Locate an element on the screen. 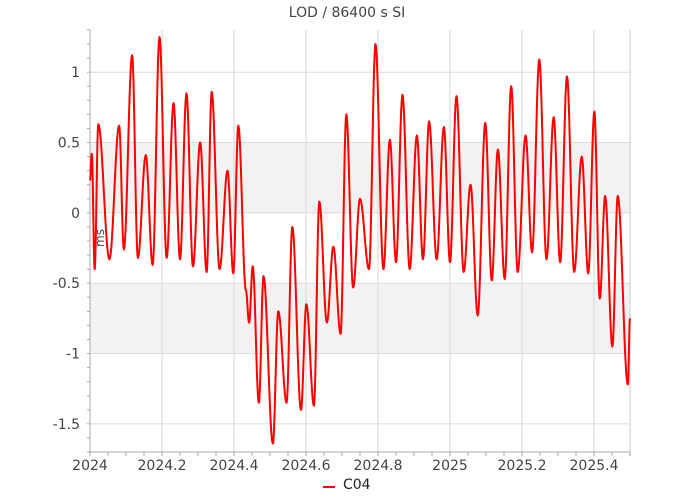 The height and width of the screenshot is (500, 700). y-axis-label: ms is located at coordinates (100, 238).